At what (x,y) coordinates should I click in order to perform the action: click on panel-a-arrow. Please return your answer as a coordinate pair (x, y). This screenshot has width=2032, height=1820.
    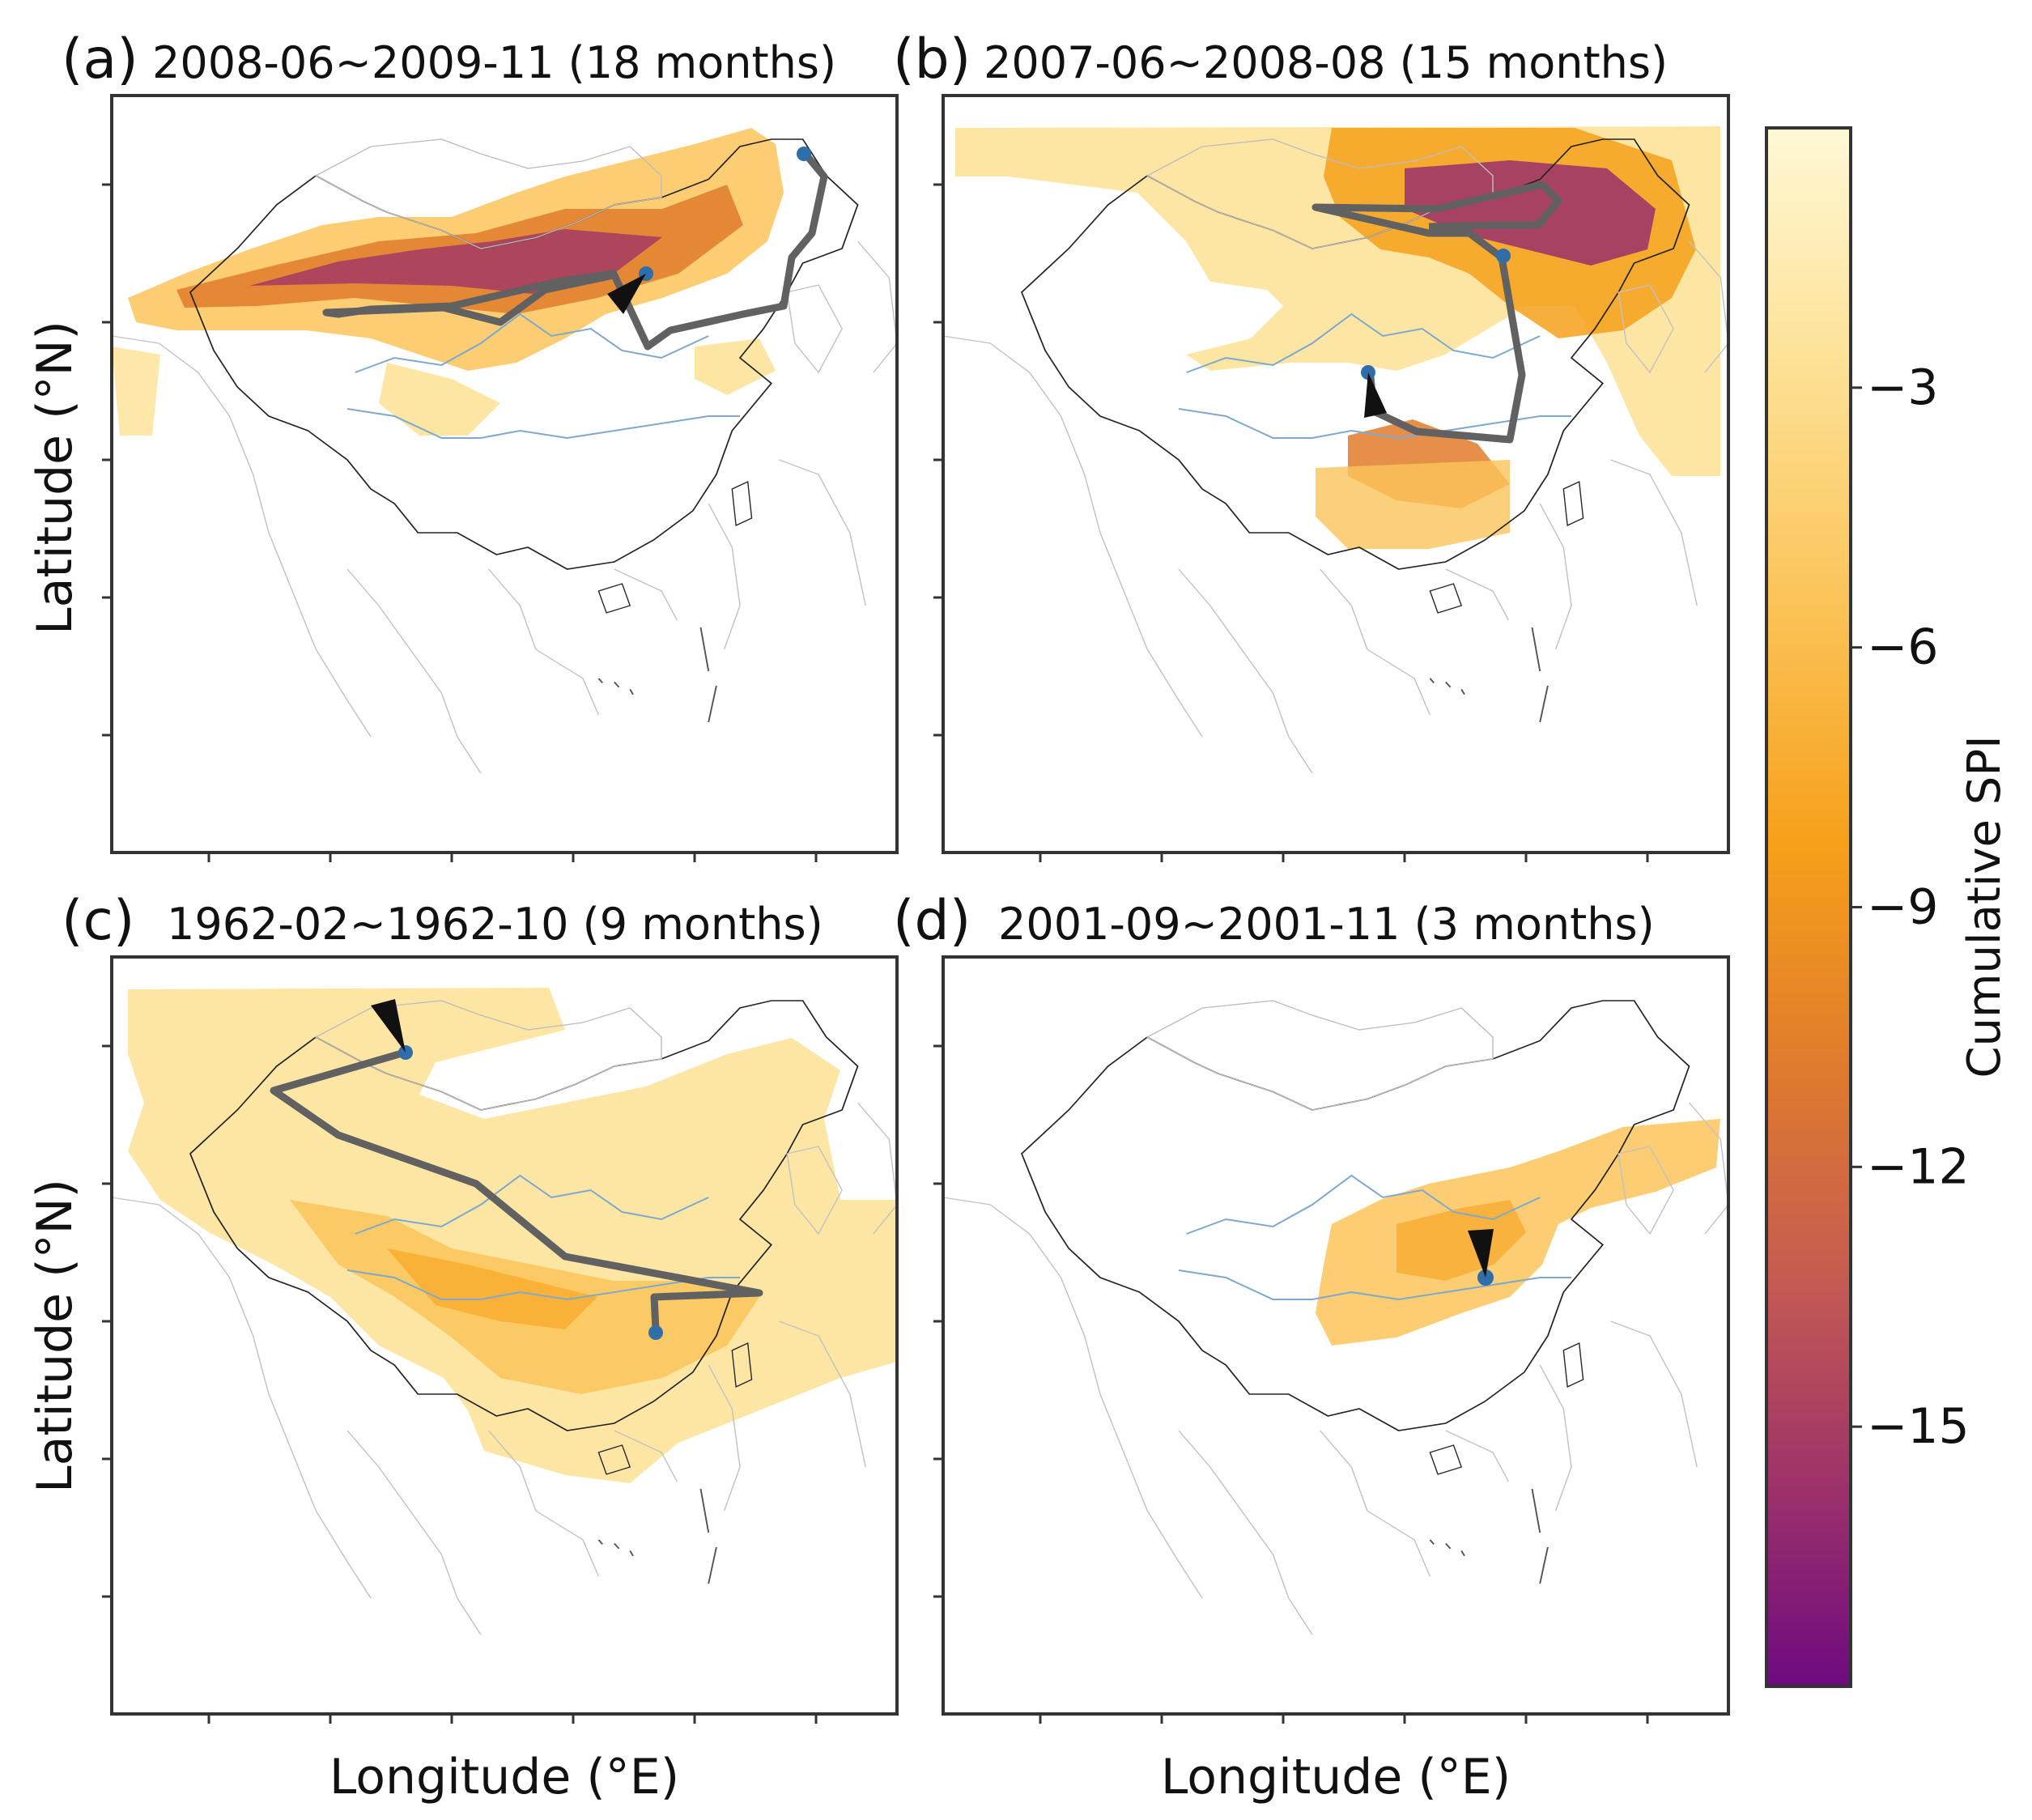
    Looking at the image, I should click on (626, 294).